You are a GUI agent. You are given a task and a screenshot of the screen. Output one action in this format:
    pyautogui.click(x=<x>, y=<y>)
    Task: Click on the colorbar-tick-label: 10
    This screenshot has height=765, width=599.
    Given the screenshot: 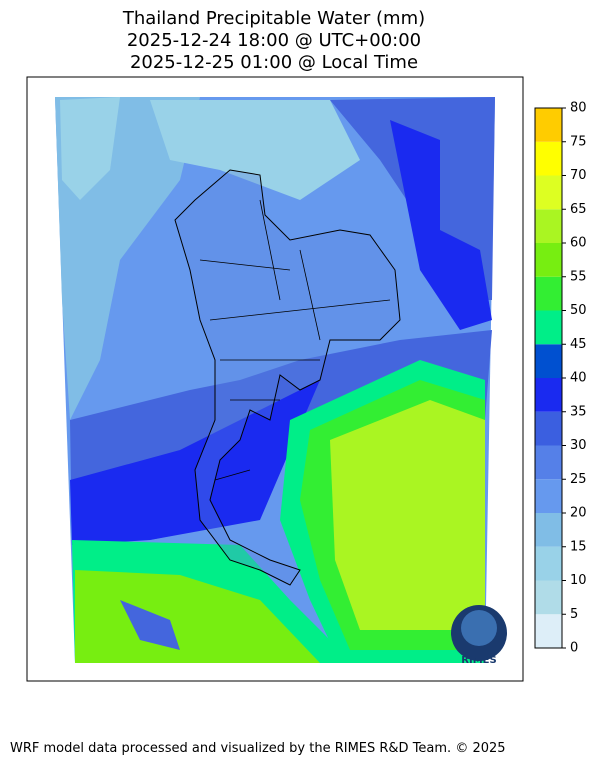 What is the action you would take?
    pyautogui.click(x=578, y=580)
    